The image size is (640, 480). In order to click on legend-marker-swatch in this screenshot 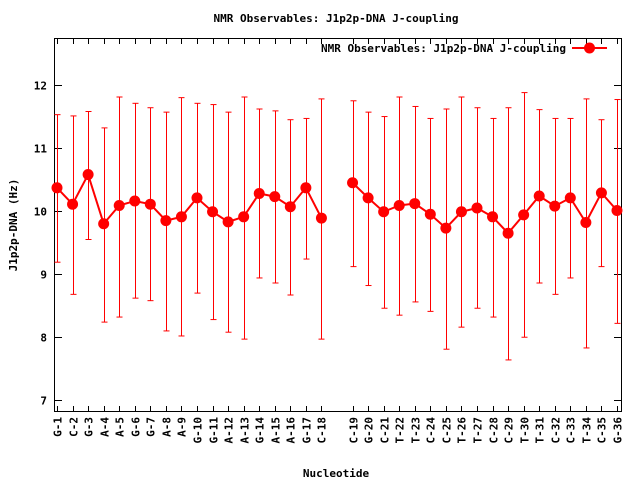, I will do `click(589, 48)`.